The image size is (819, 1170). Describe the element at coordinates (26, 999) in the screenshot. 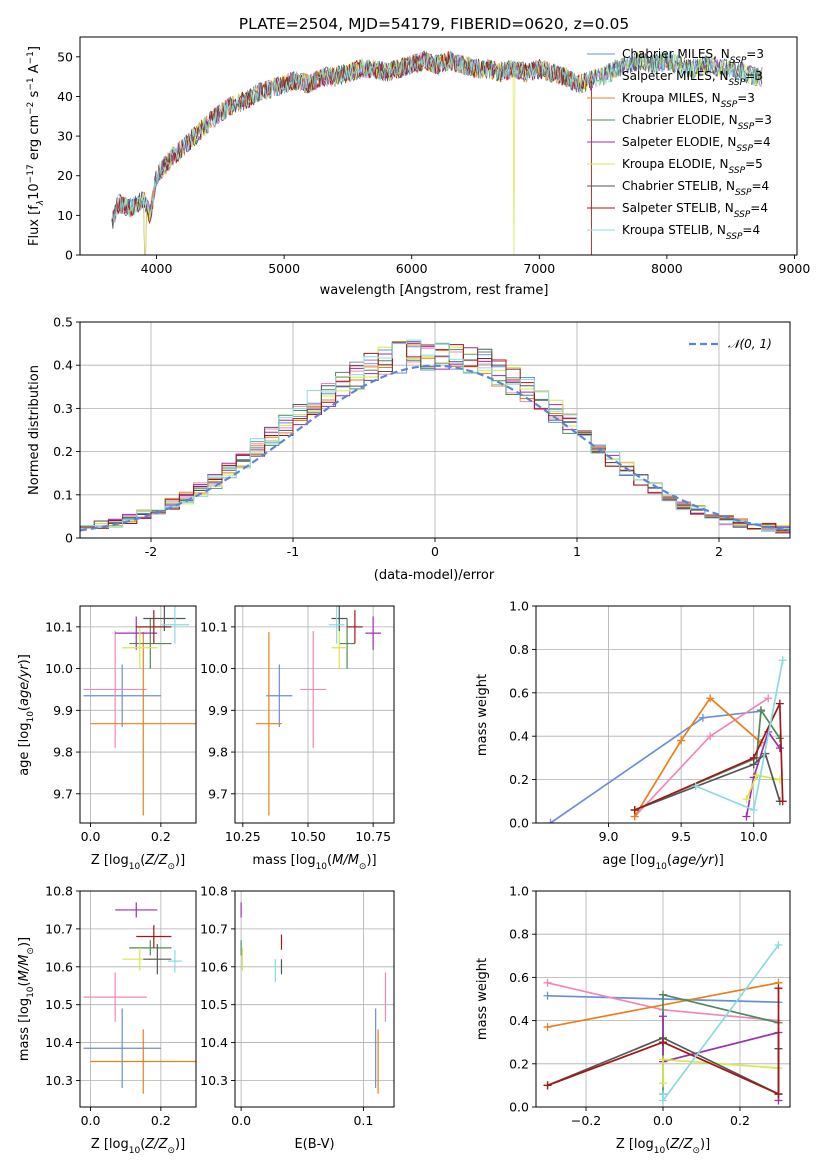

I see `y-axis-label: mass [log10(M/M⊙)]` at that location.